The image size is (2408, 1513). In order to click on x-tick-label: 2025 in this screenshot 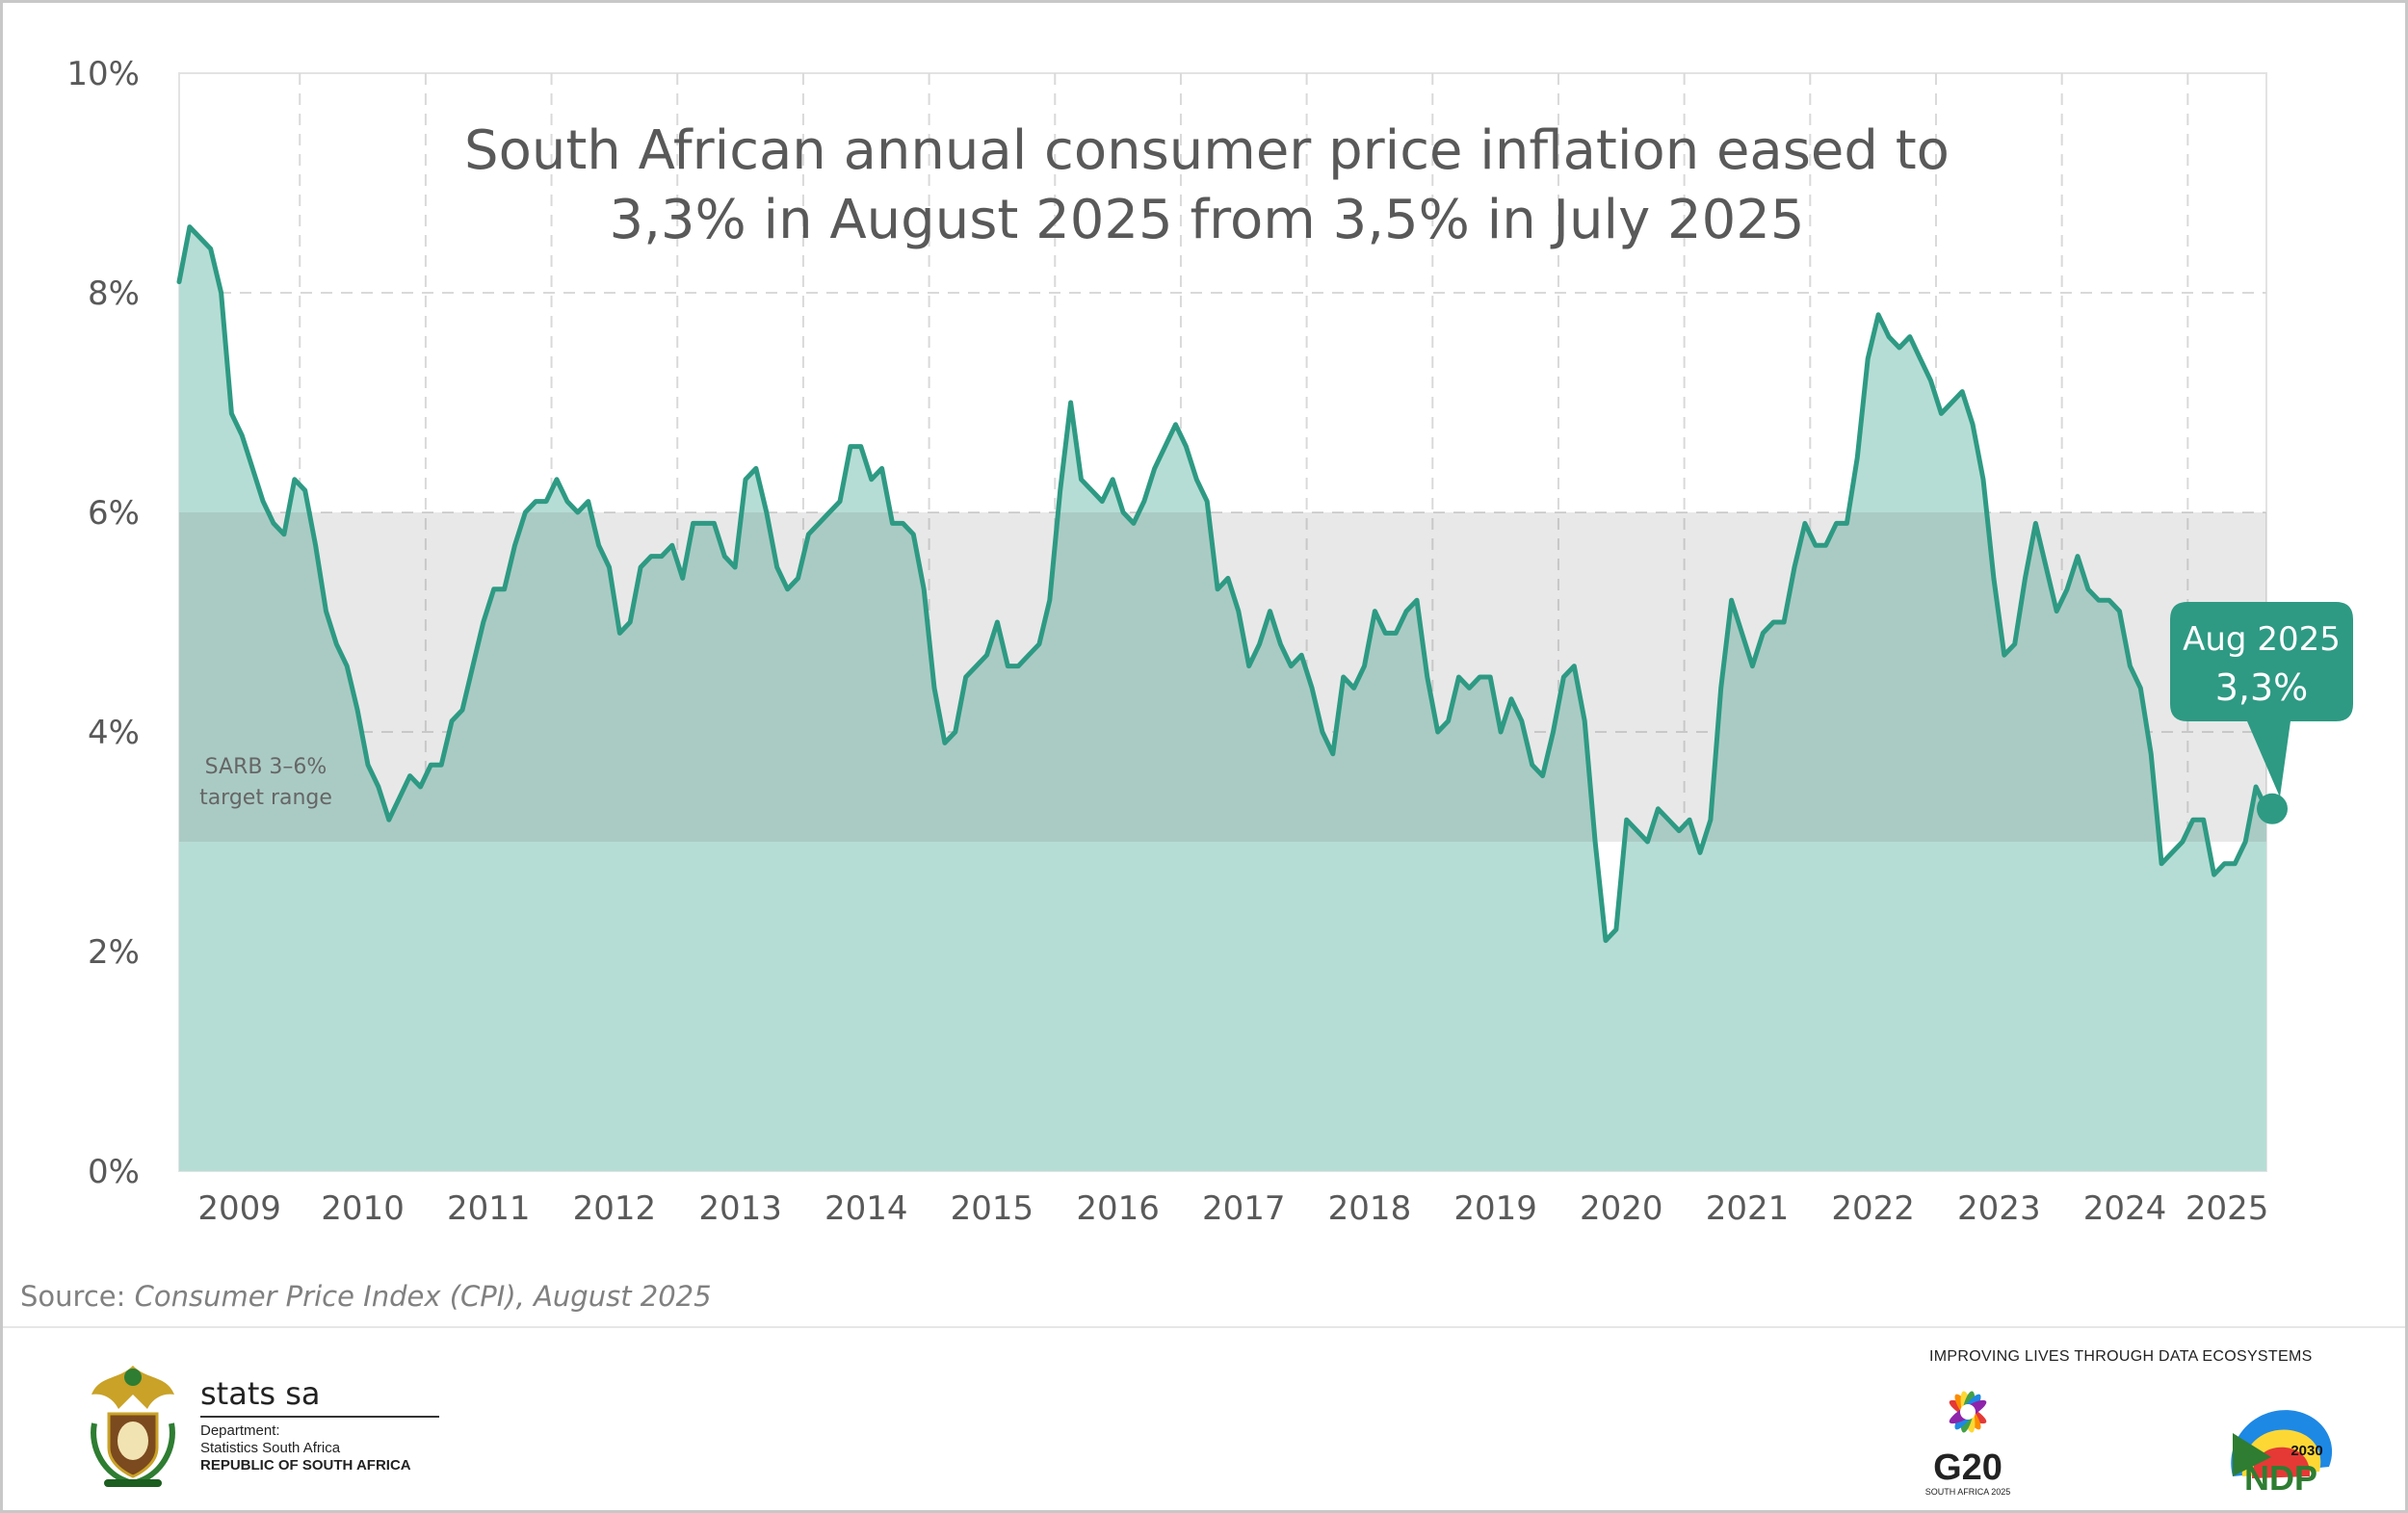, I will do `click(2227, 1208)`.